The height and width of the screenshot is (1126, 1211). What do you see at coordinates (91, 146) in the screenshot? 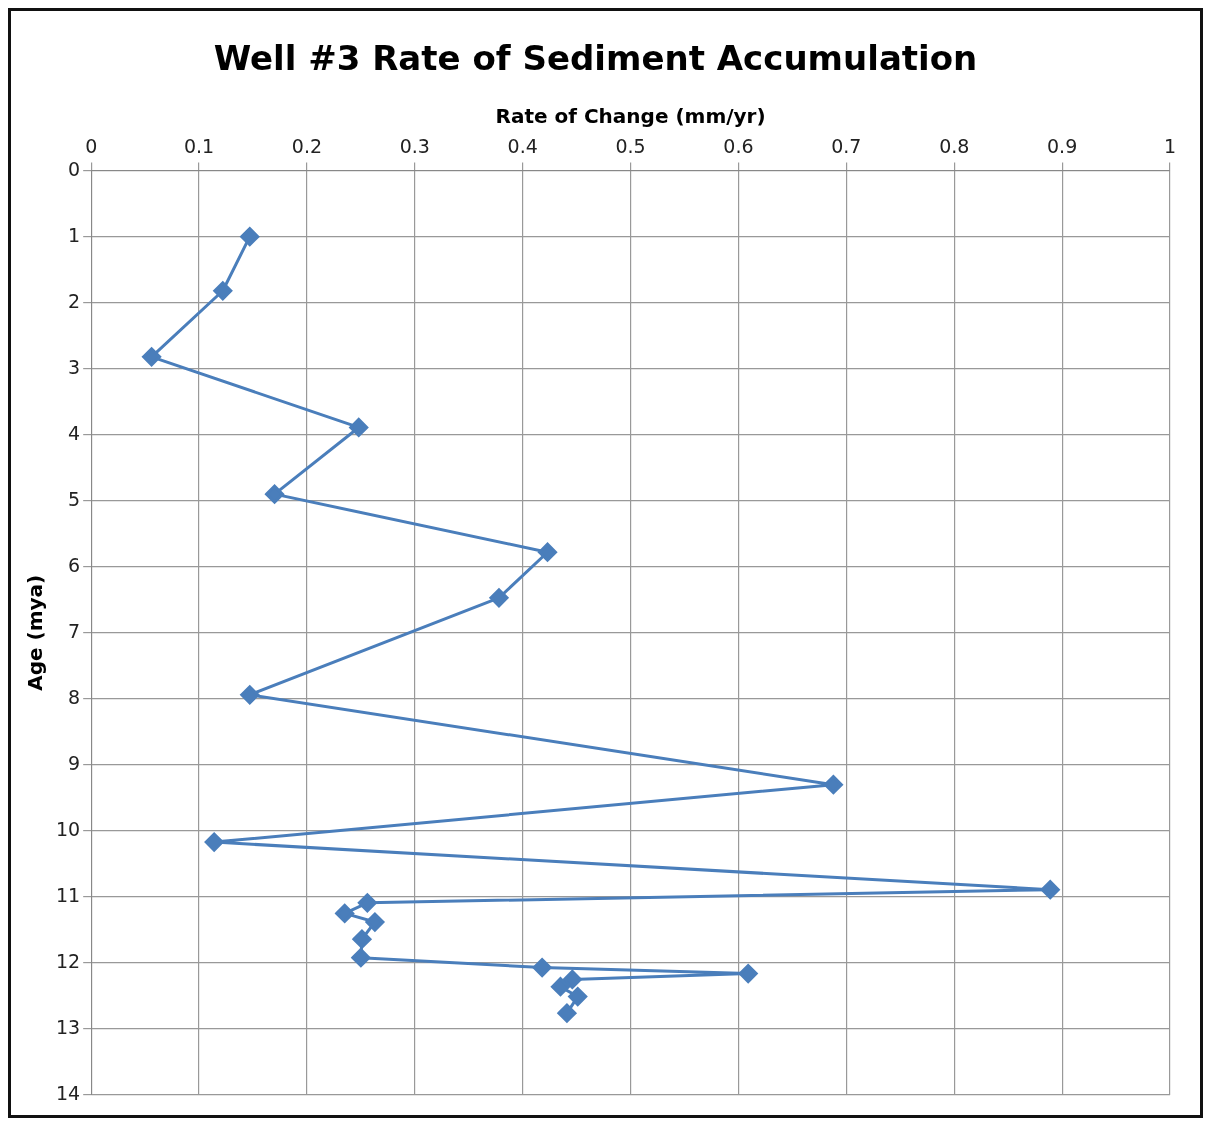
I see `x-tick-label: 0` at bounding box center [91, 146].